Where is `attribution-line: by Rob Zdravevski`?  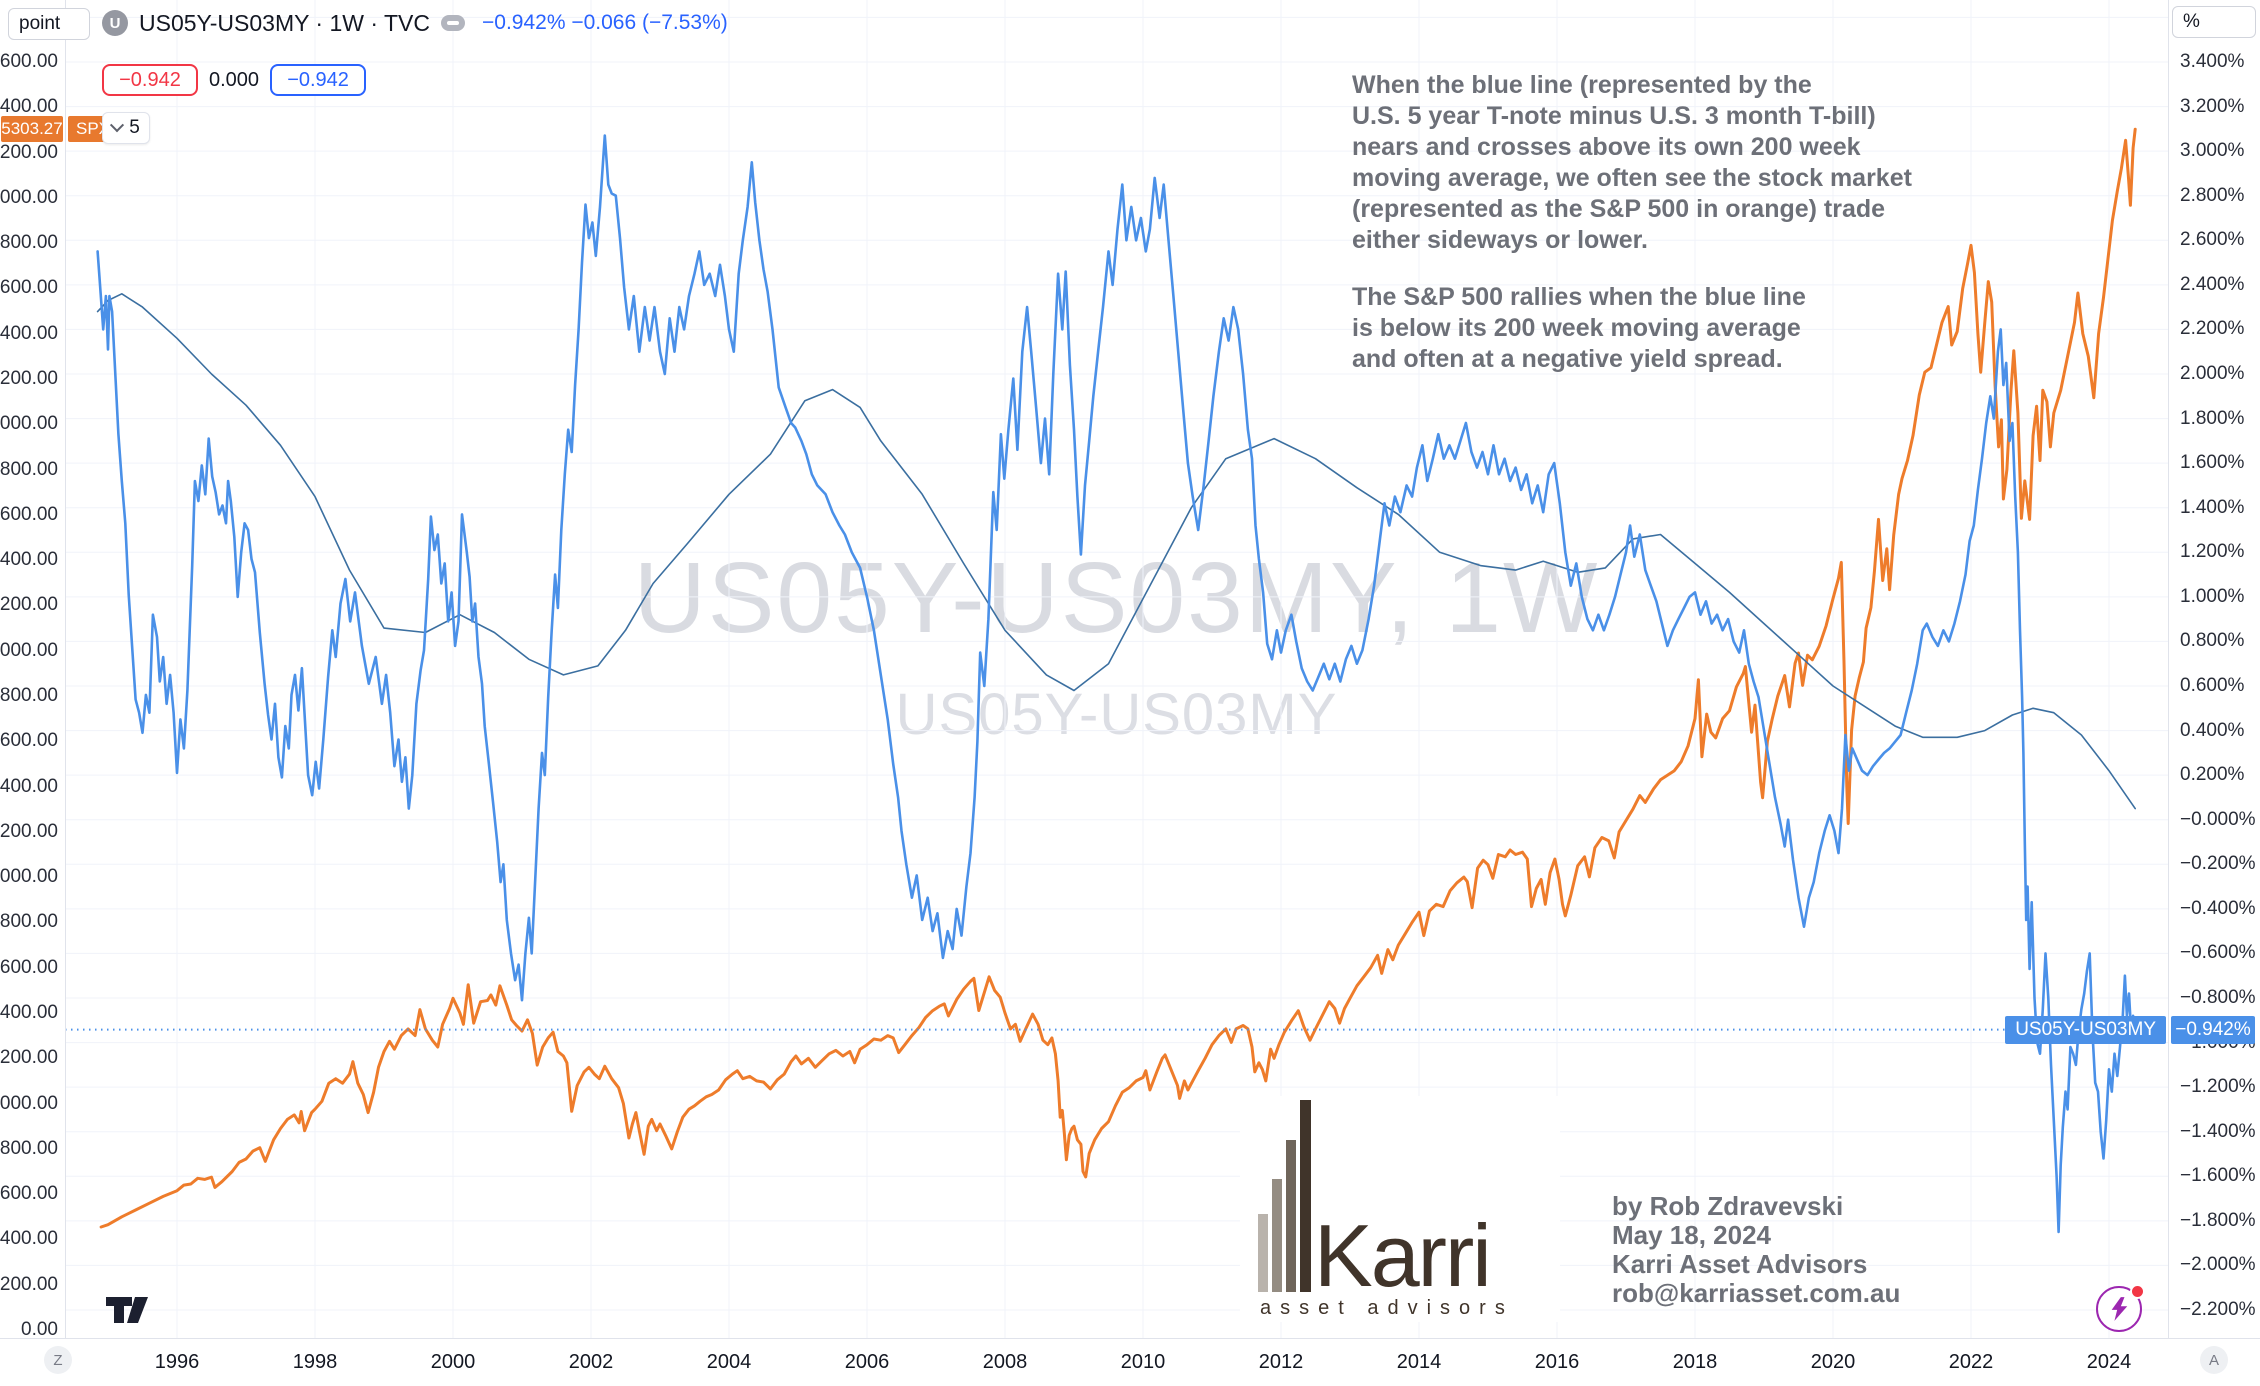
attribution-line: by Rob Zdravevski is located at coordinates (1728, 1206).